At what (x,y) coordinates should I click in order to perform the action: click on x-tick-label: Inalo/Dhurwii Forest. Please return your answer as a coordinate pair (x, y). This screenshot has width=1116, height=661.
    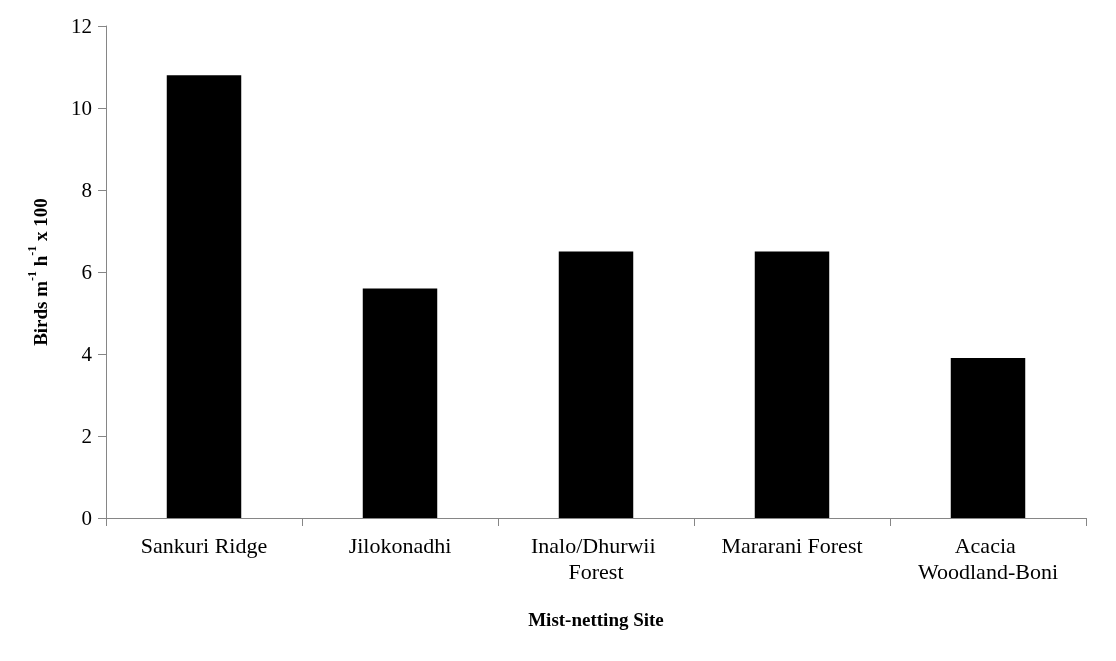
    Looking at the image, I should click on (596, 558).